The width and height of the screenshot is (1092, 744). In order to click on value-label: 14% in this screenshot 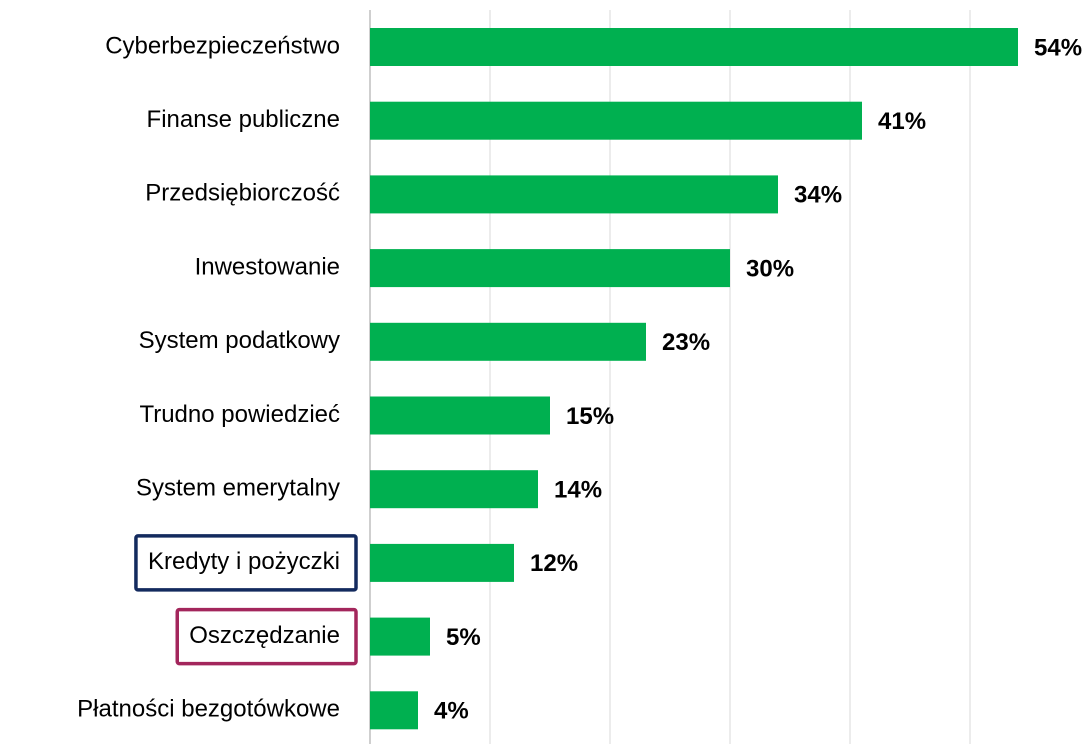, I will do `click(578, 490)`.